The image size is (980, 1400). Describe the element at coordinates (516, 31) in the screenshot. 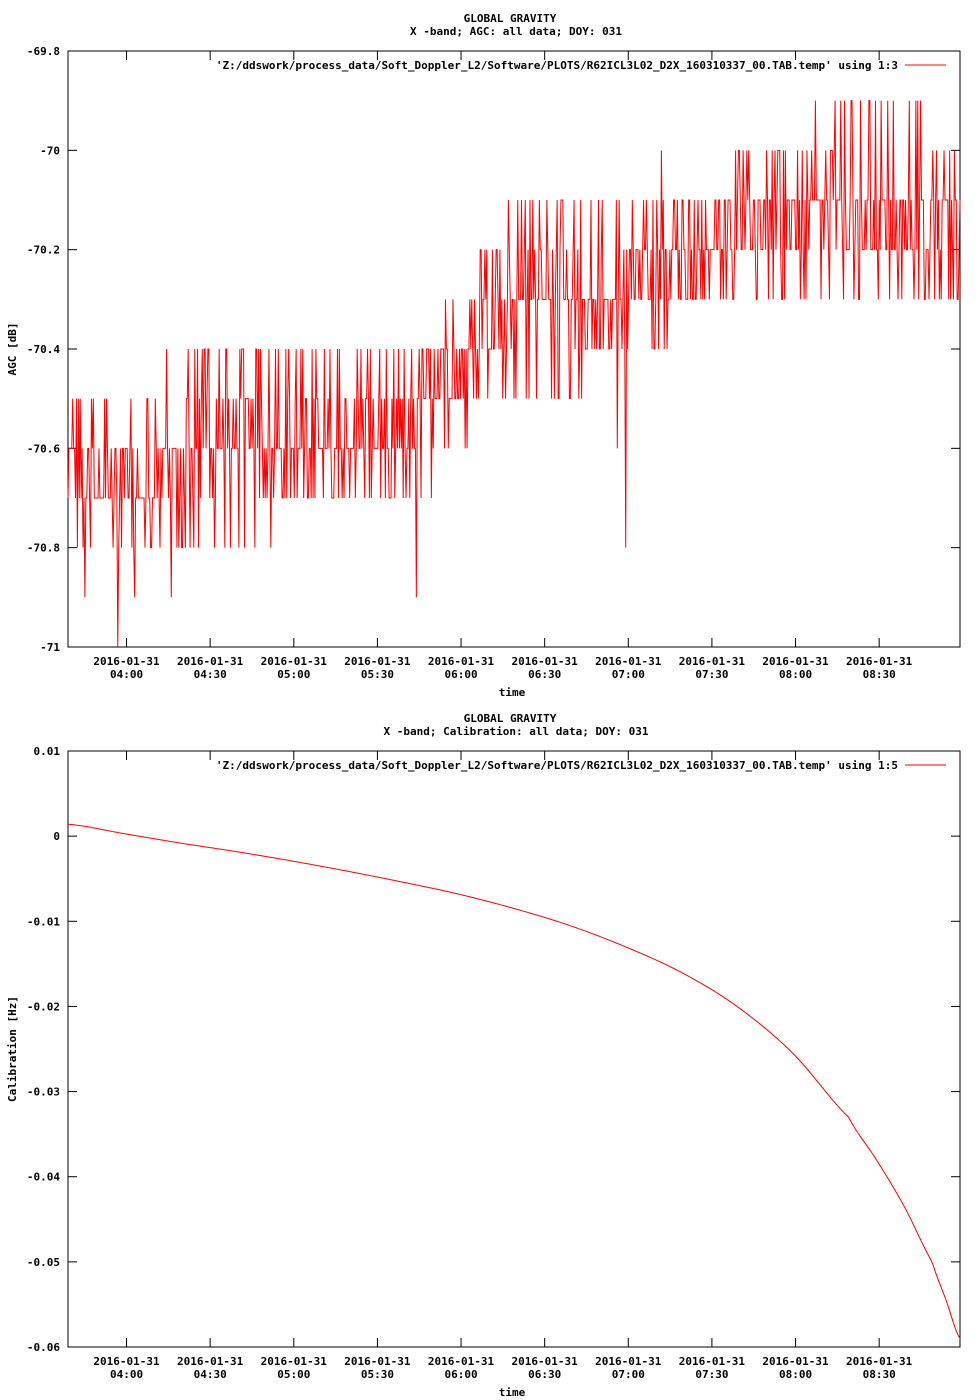

I see `agc-chart-subtitle: X -band; AGC: all data; DOY: 031` at that location.